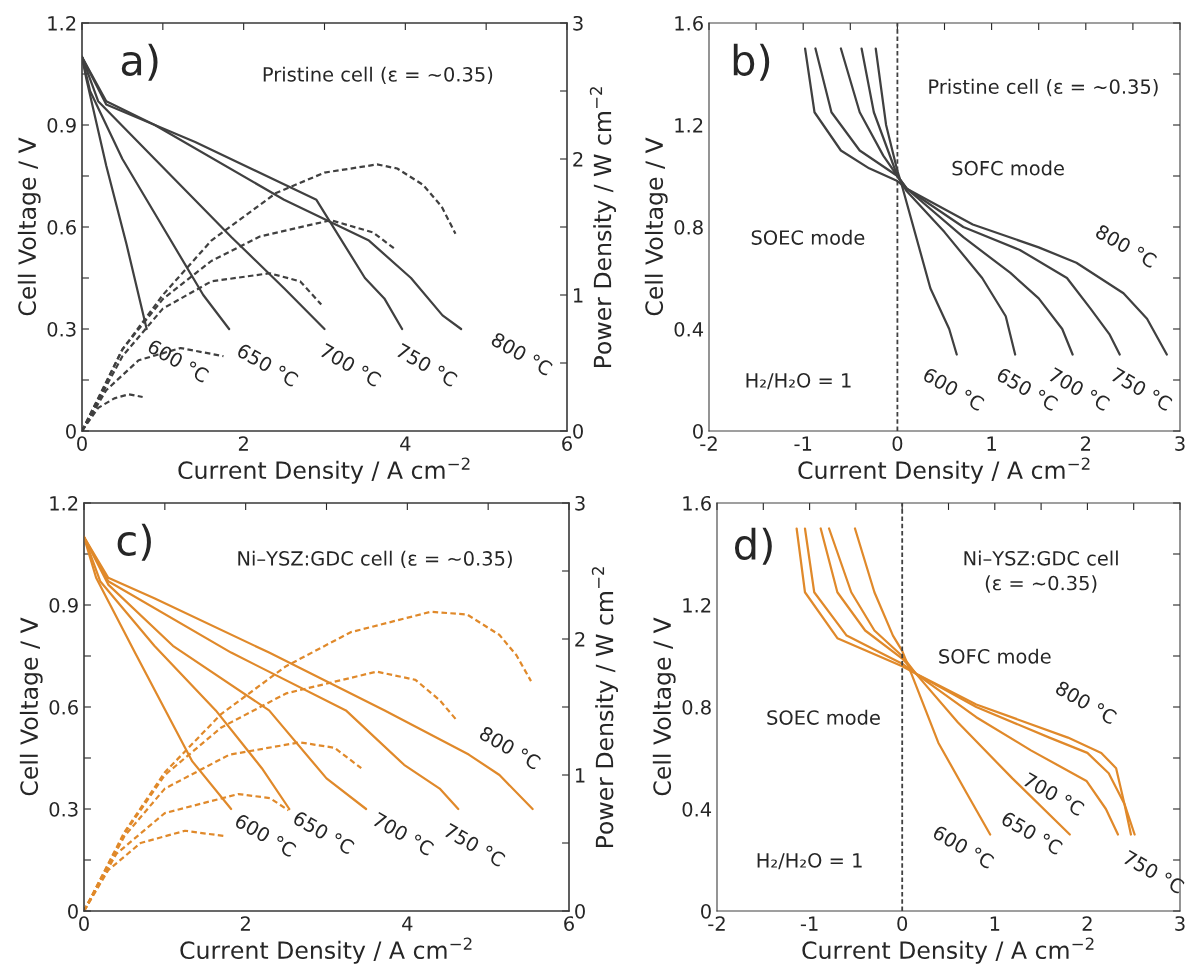 The image size is (1201, 967). Describe the element at coordinates (139, 62) in the screenshot. I see `chart-title: a)` at that location.